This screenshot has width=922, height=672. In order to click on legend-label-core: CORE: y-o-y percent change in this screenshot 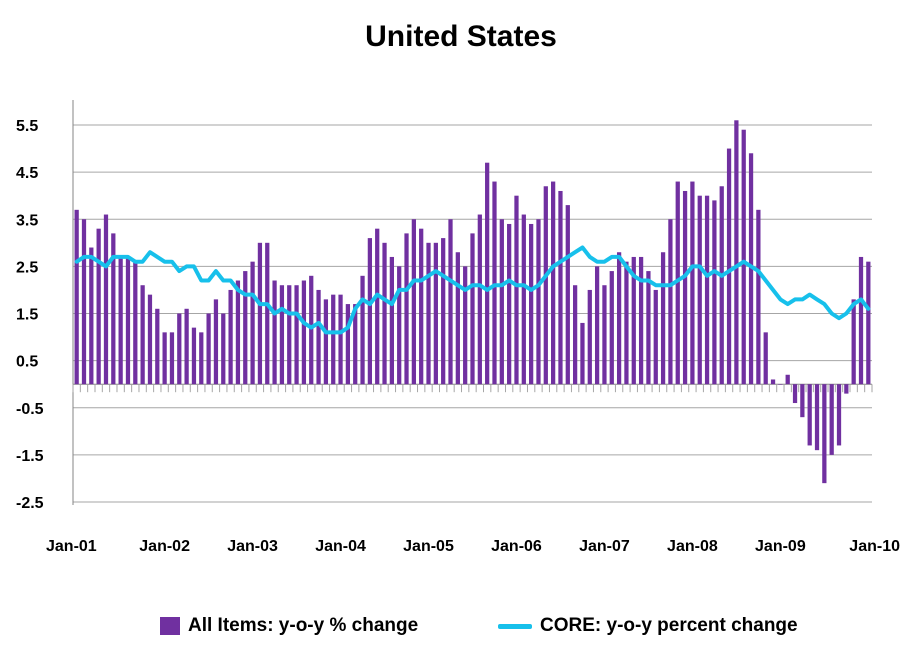, I will do `click(669, 625)`.